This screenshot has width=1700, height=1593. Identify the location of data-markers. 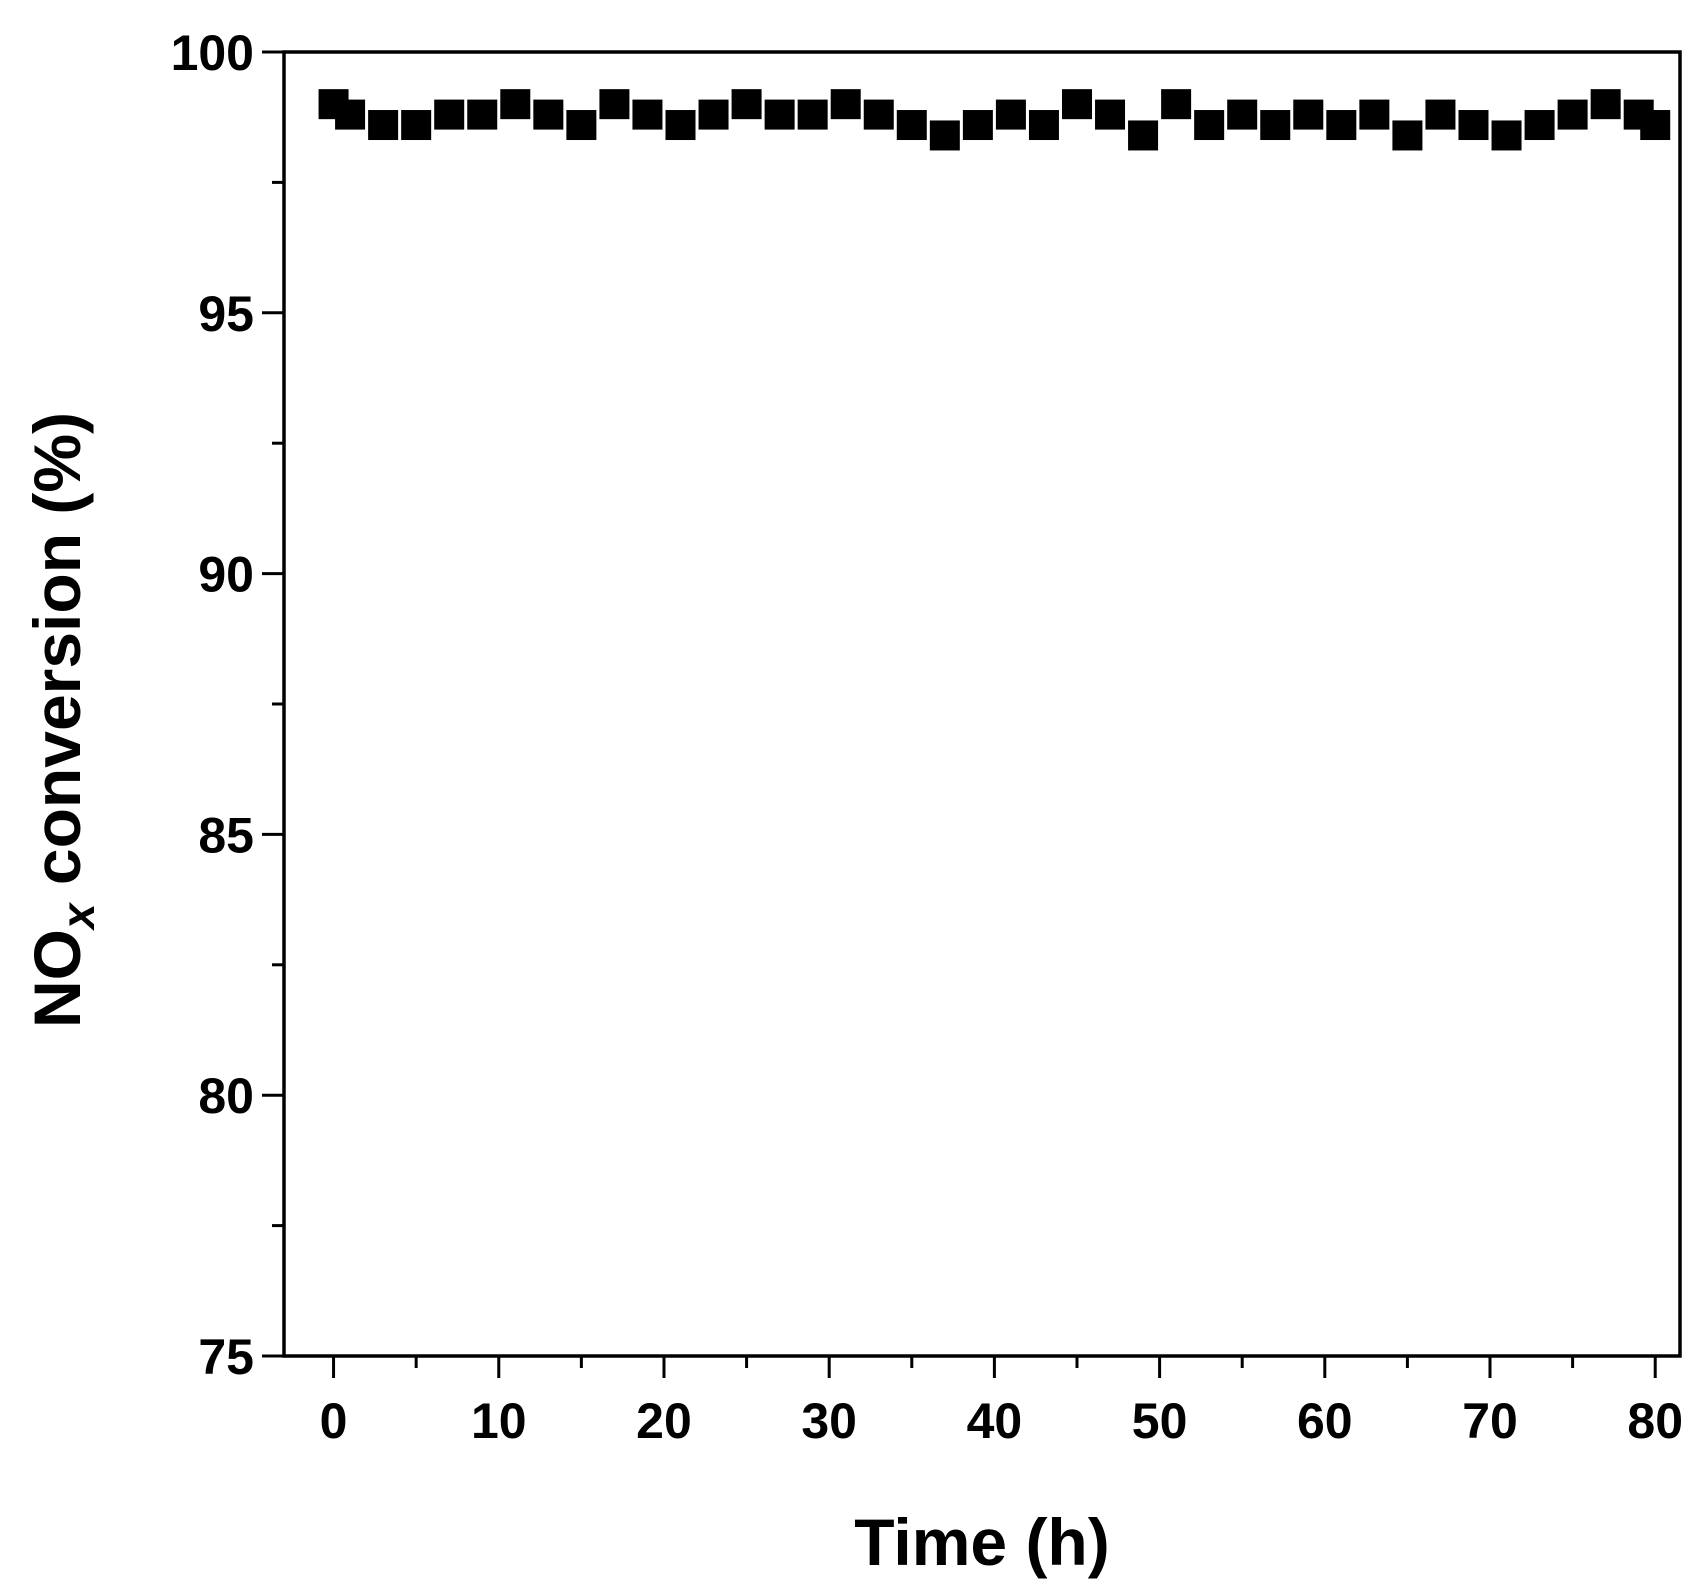
(994, 120).